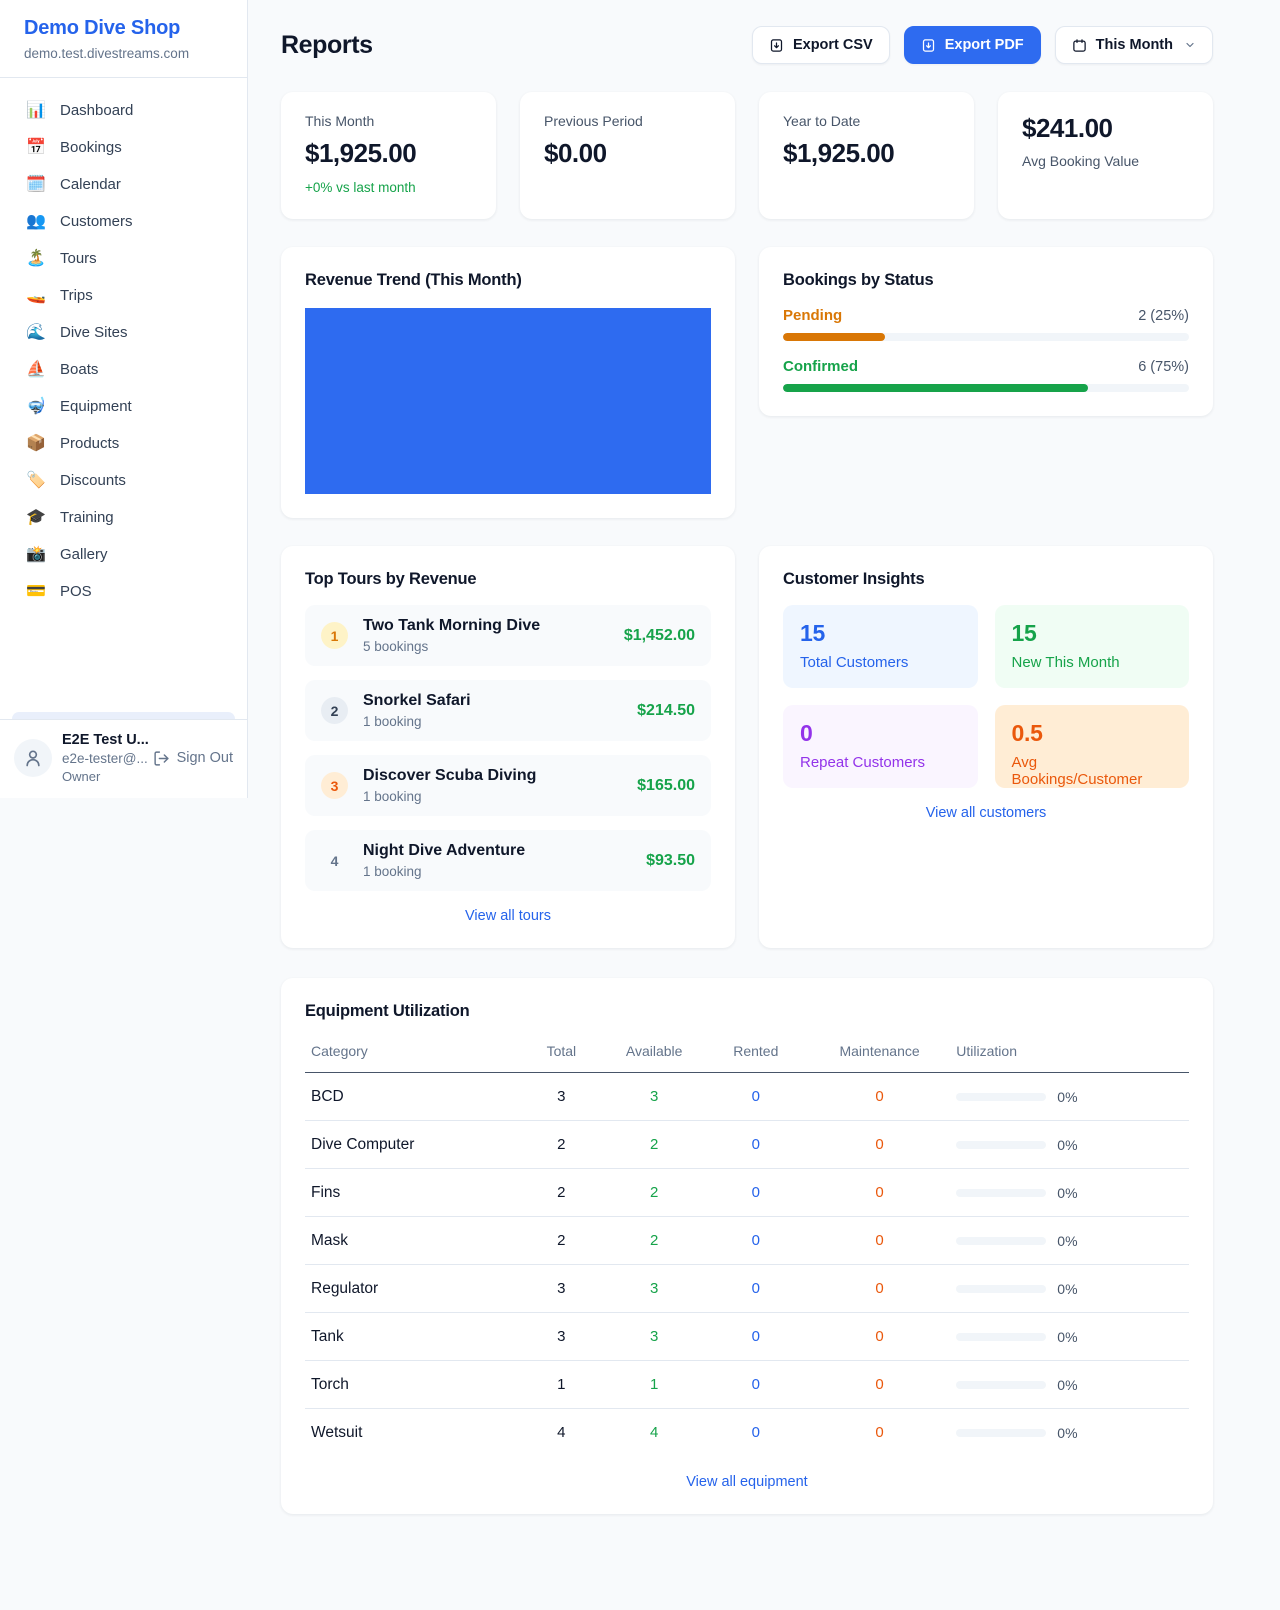  Describe the element at coordinates (411, 1336) in the screenshot. I see `equipment-category: Tank` at that location.